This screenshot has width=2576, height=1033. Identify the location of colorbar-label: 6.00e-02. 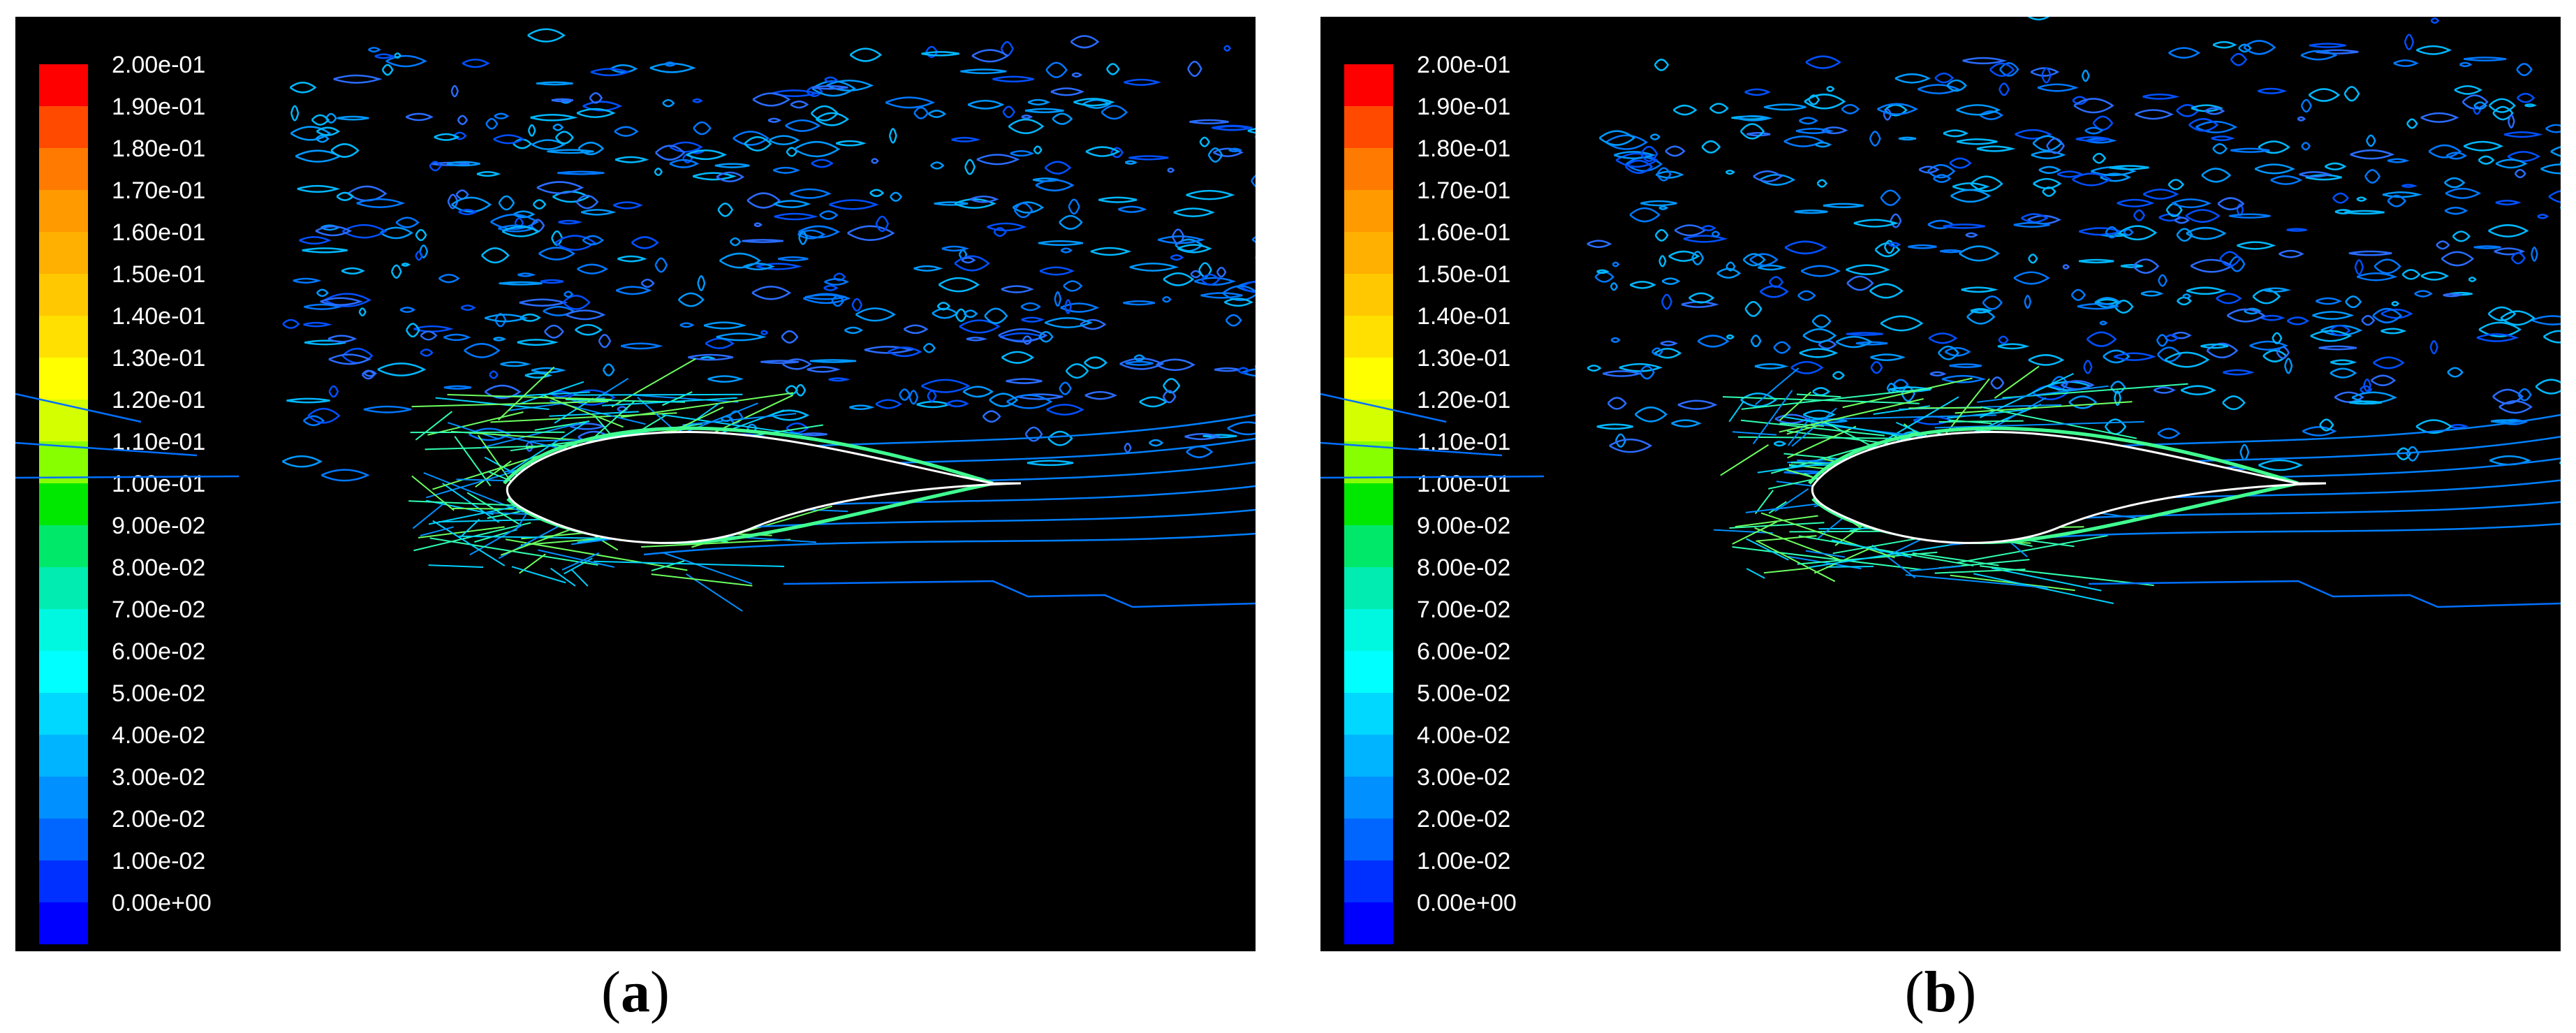
(158, 651).